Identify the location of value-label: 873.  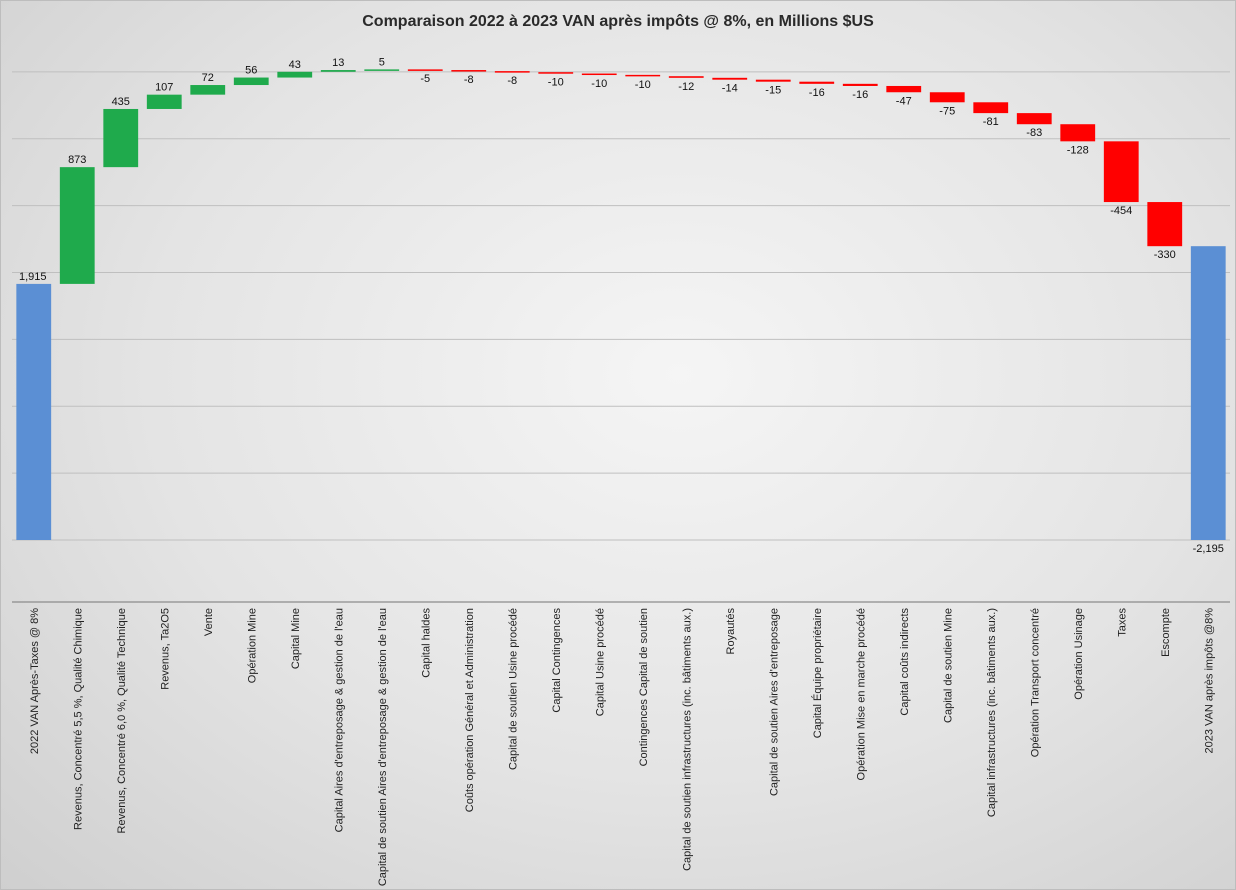
(77, 160).